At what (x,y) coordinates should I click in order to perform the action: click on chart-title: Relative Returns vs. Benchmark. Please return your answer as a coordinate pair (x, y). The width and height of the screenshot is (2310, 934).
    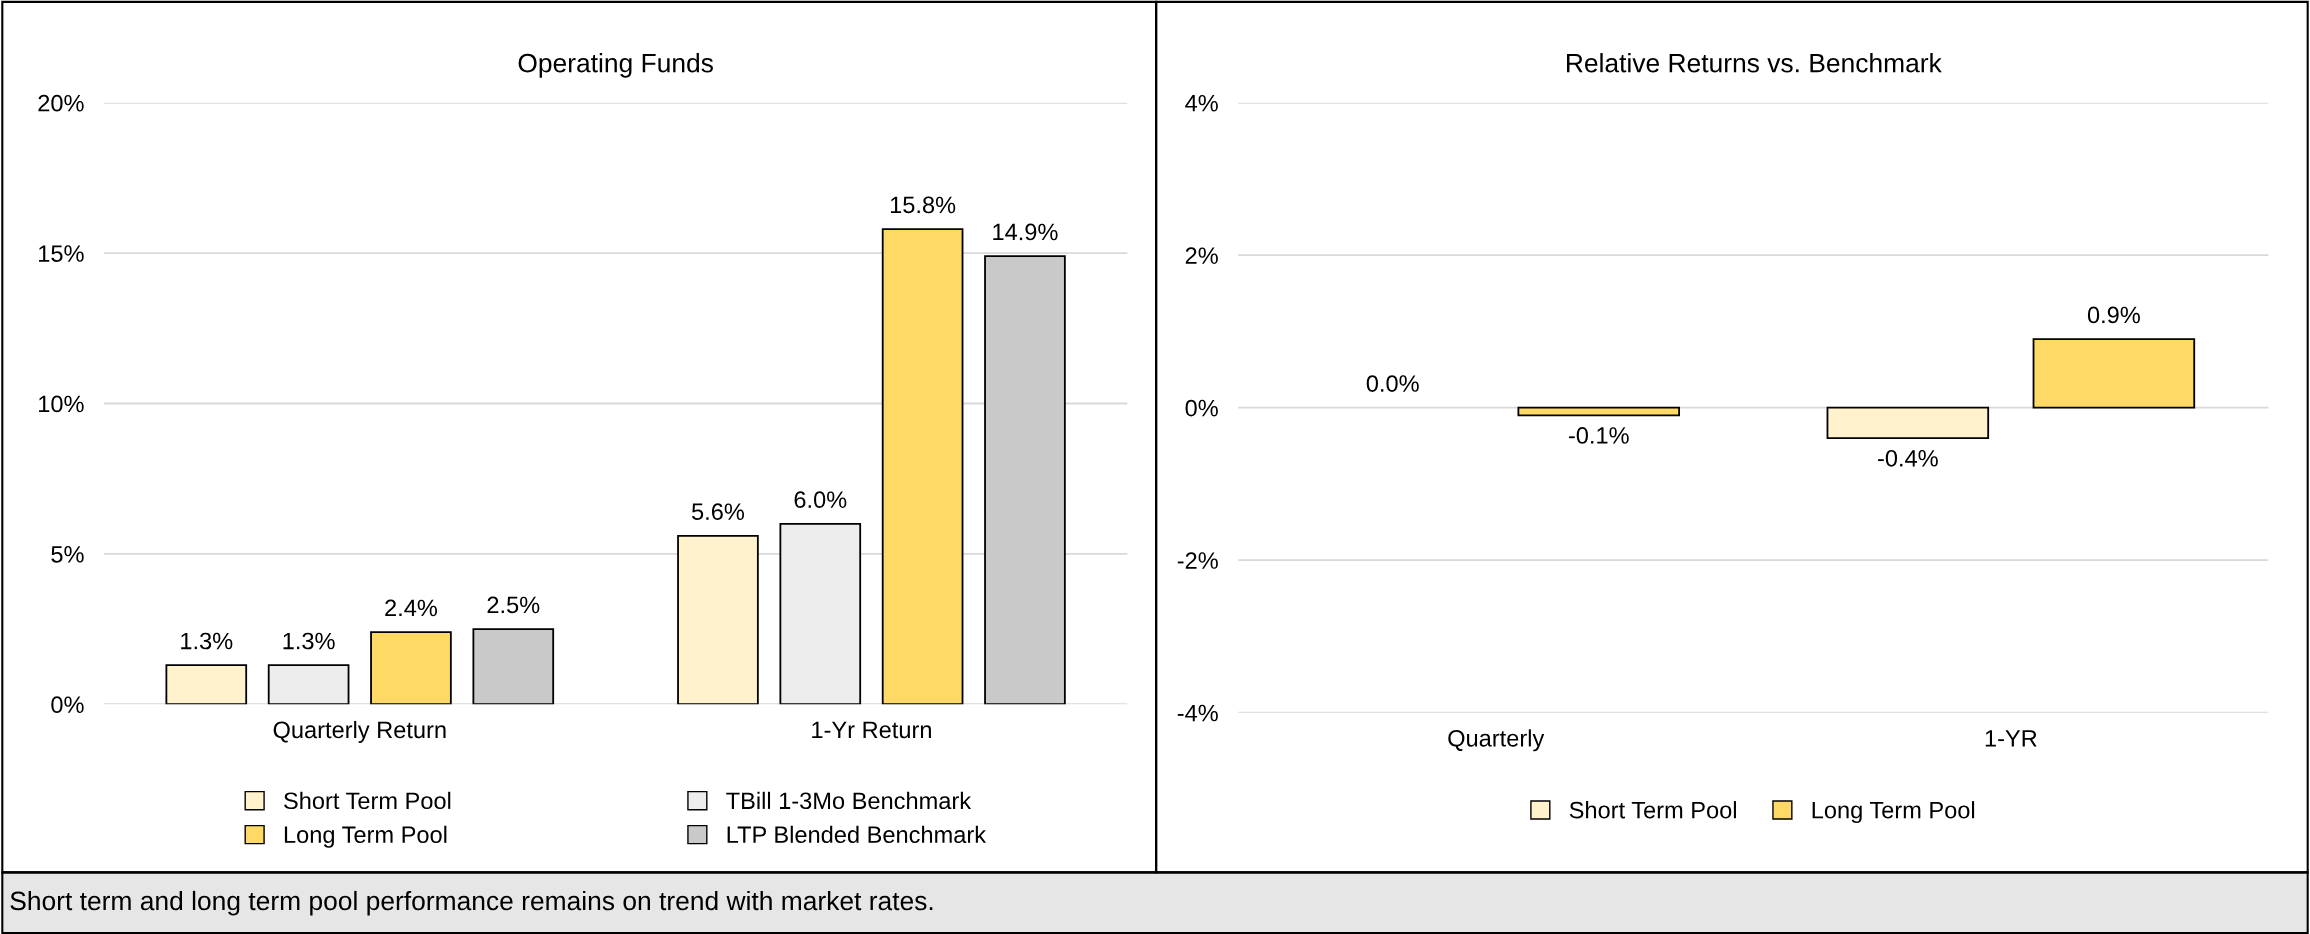
    Looking at the image, I should click on (1754, 63).